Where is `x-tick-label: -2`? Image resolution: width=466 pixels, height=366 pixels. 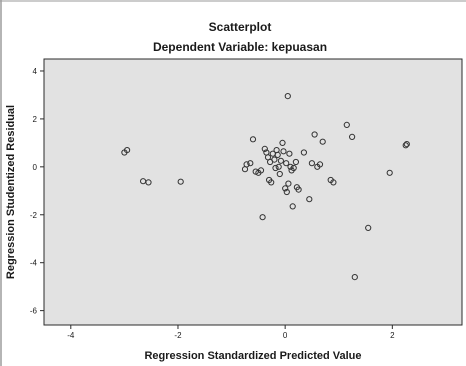
x-tick-label: -2 is located at coordinates (178, 335).